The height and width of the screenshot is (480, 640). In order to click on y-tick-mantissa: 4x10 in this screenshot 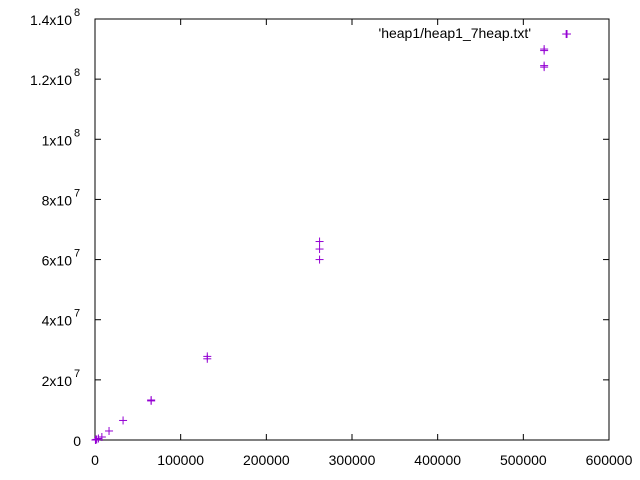, I will do `click(57, 321)`.